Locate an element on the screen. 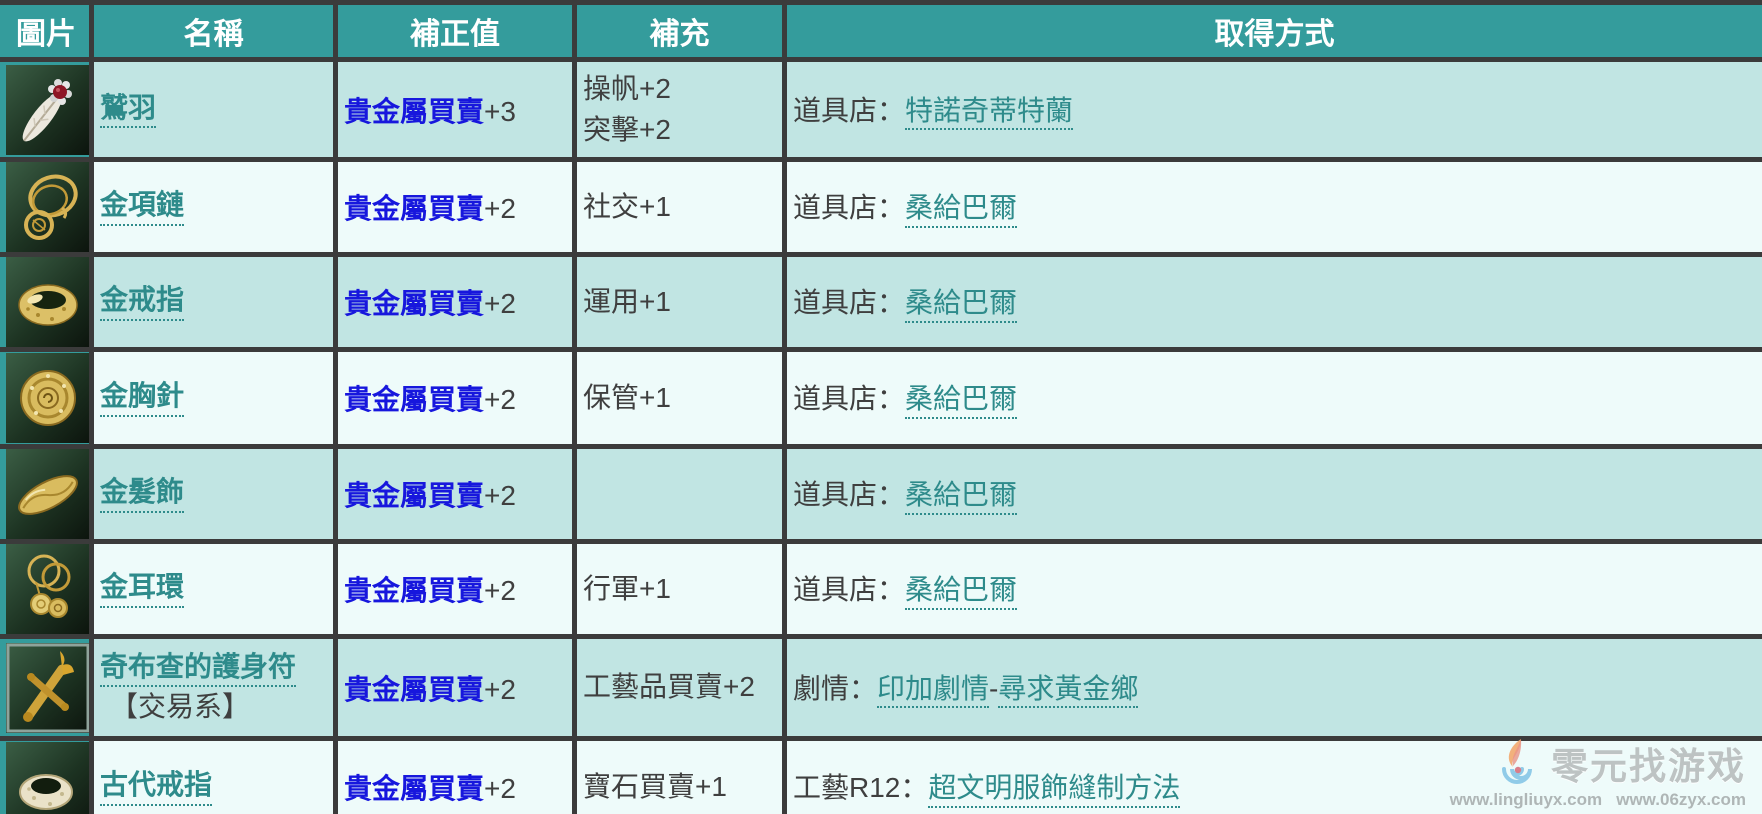 The height and width of the screenshot is (814, 1762). supplement-line: 工藝品買賣+2 is located at coordinates (669, 687).